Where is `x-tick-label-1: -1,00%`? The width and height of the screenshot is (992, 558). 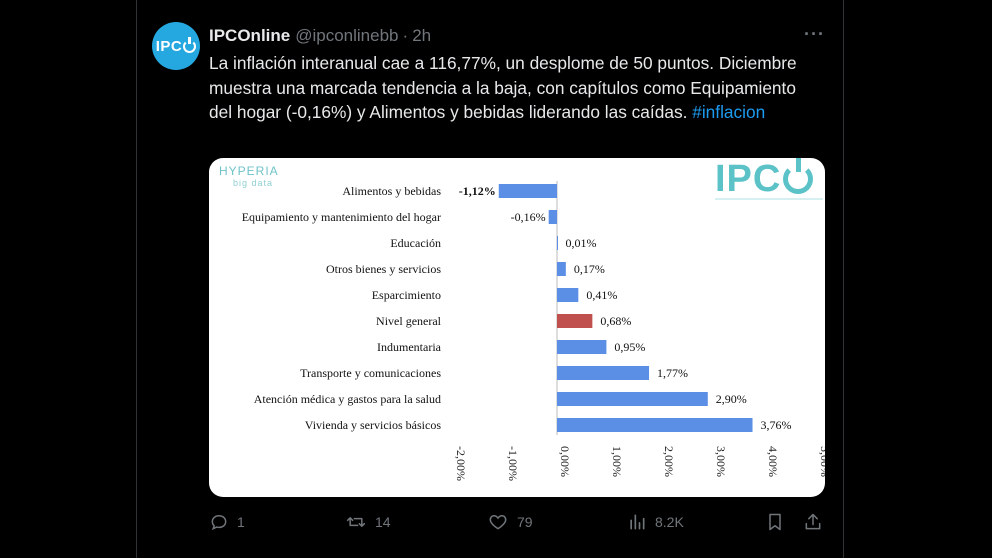 x-tick-label-1: -1,00% is located at coordinates (513, 463).